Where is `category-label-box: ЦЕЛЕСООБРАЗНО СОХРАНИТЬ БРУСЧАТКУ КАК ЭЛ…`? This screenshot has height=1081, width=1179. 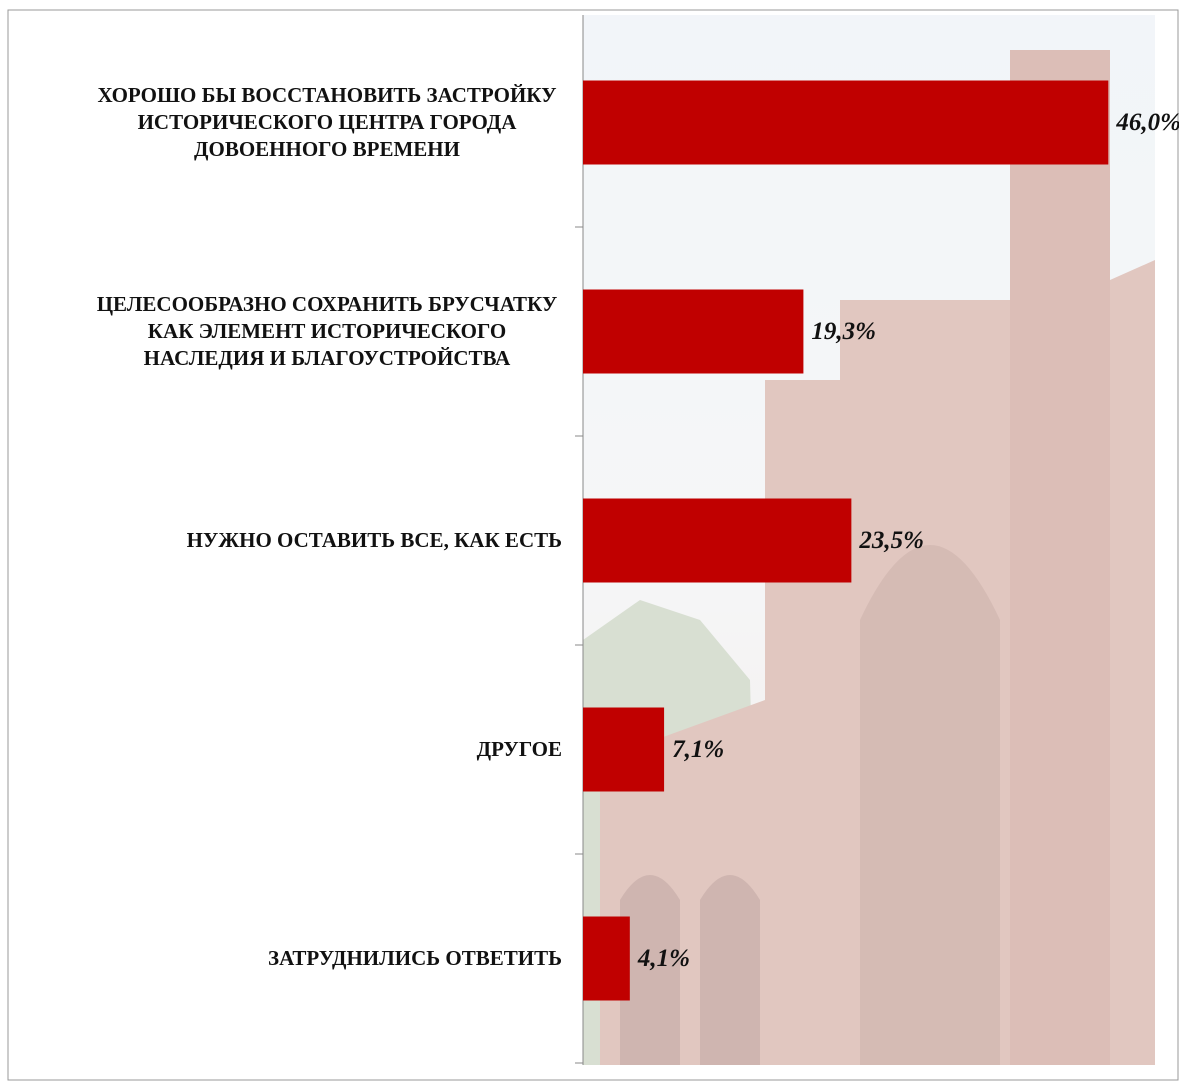 category-label-box: ЦЕЛЕСООБРАЗНО СОХРАНИТЬ БРУСЧАТКУ КАК ЭЛ… is located at coordinates (291, 331).